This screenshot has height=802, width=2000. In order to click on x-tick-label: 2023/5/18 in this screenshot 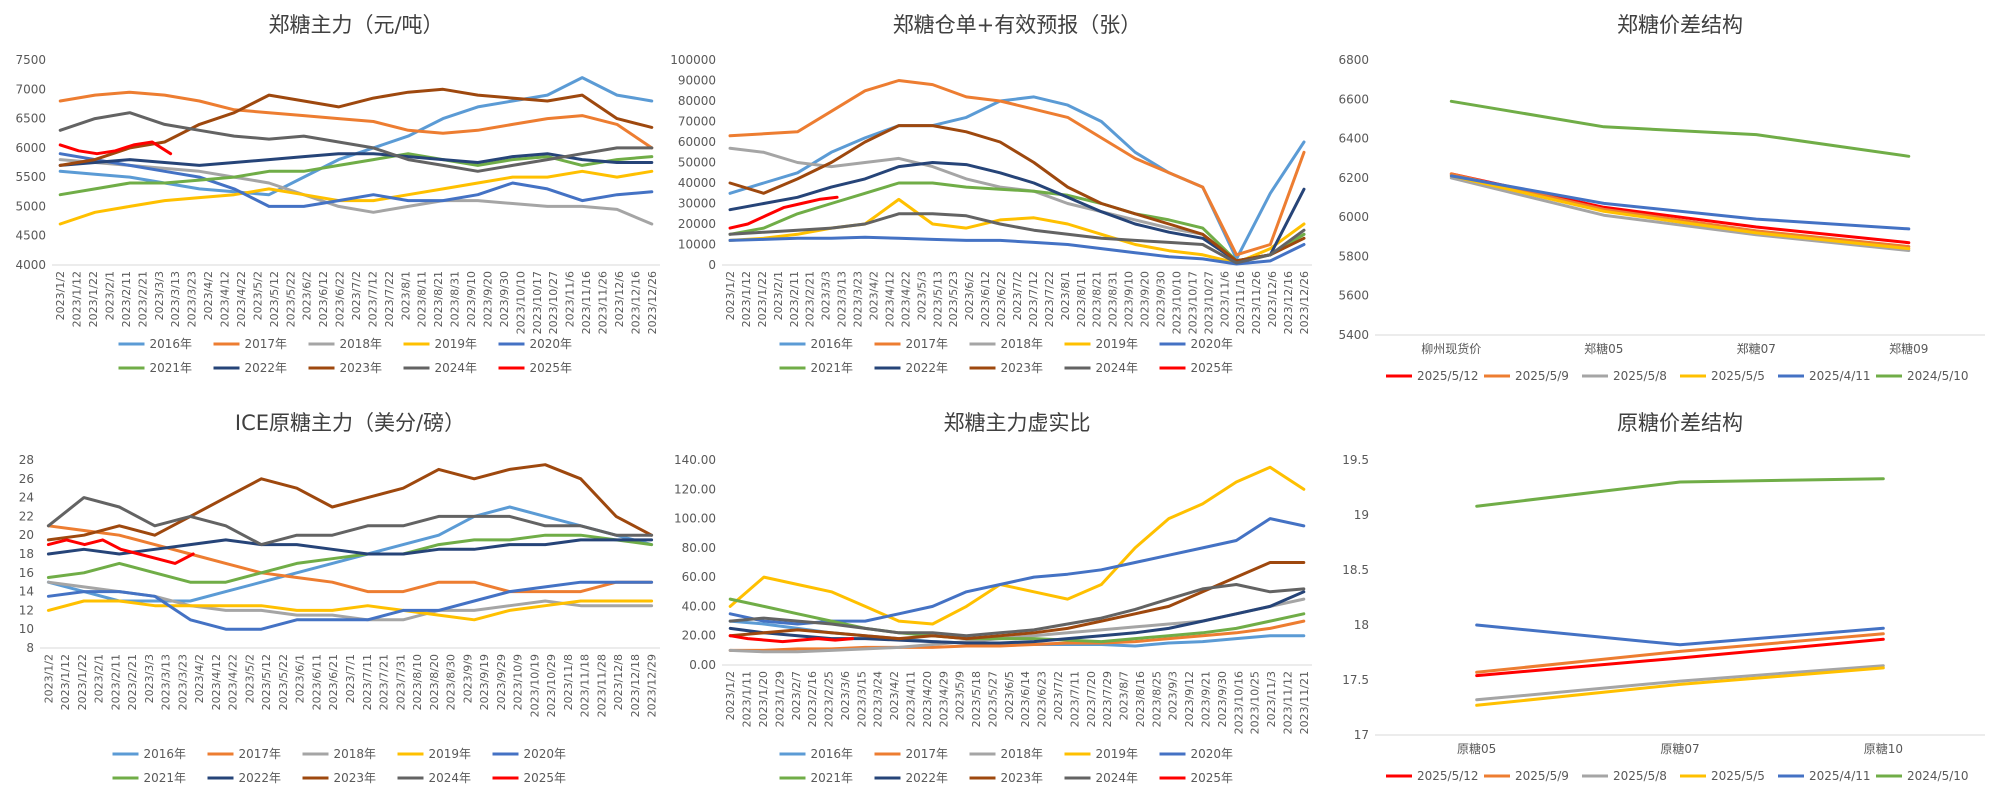, I will do `click(976, 699)`.